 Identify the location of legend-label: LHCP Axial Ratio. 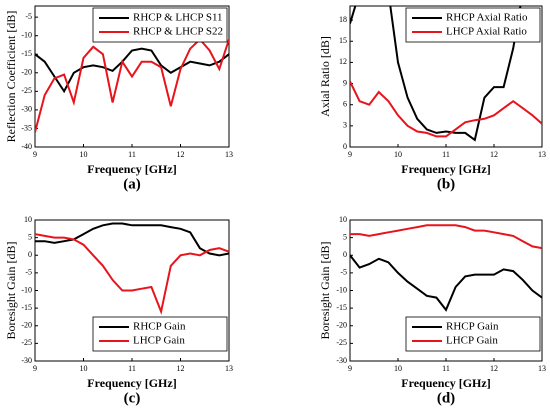
(486, 32).